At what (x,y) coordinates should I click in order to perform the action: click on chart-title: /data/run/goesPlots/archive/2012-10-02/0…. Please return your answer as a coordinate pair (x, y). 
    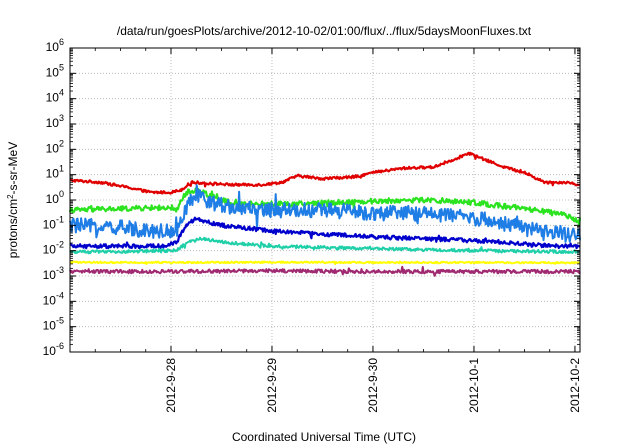
    Looking at the image, I should click on (324, 31).